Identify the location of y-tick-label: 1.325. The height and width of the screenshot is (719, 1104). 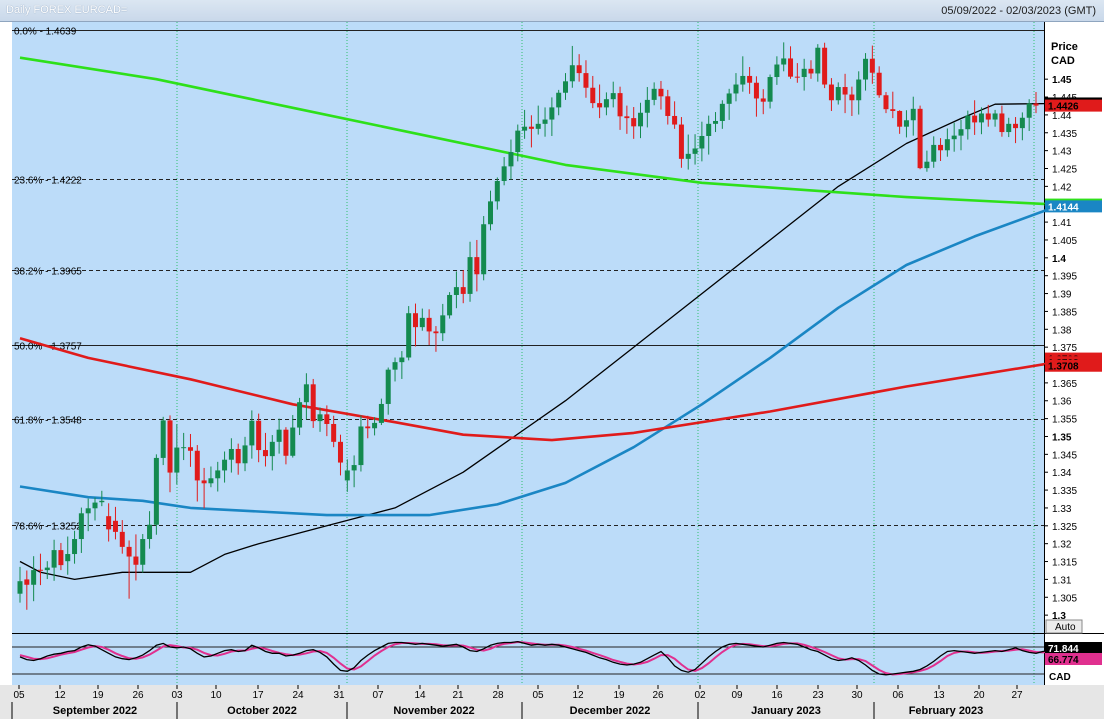
(1064, 527).